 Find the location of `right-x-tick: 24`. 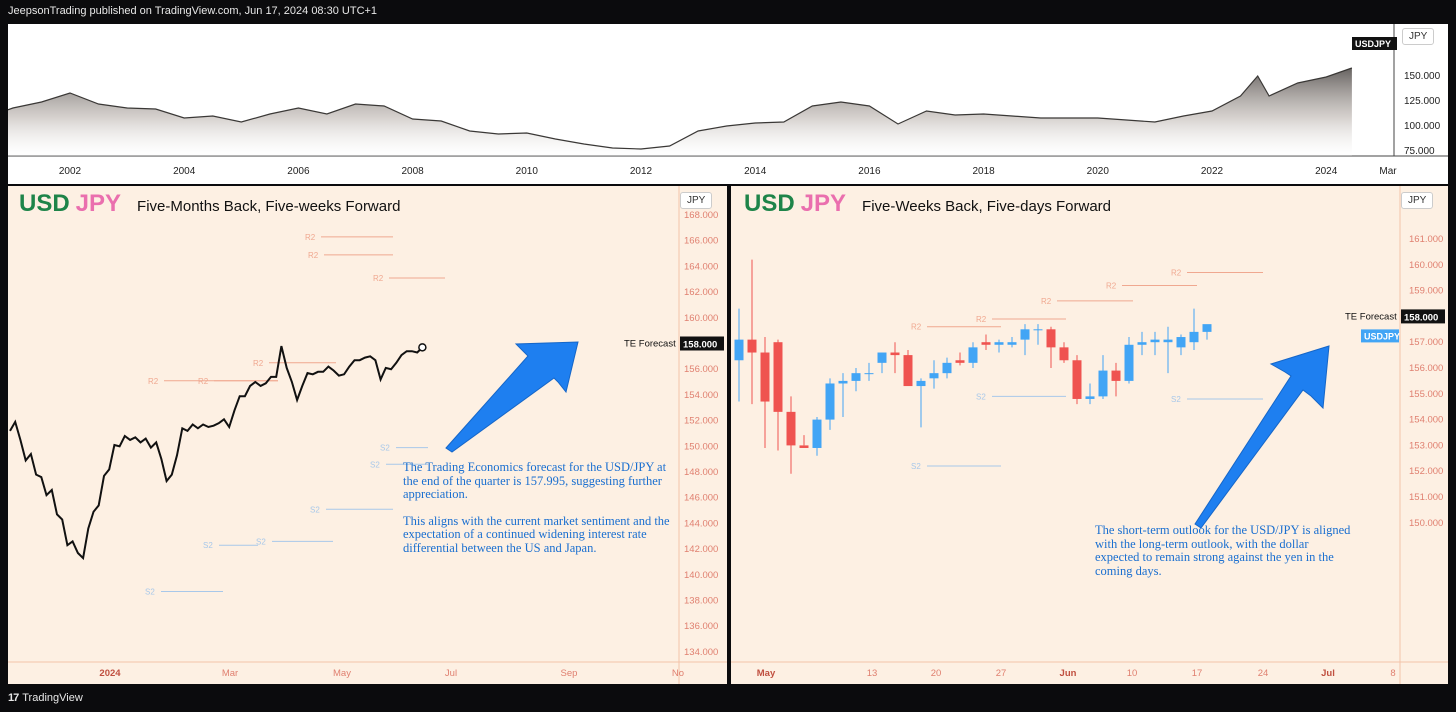

right-x-tick: 24 is located at coordinates (1263, 673).